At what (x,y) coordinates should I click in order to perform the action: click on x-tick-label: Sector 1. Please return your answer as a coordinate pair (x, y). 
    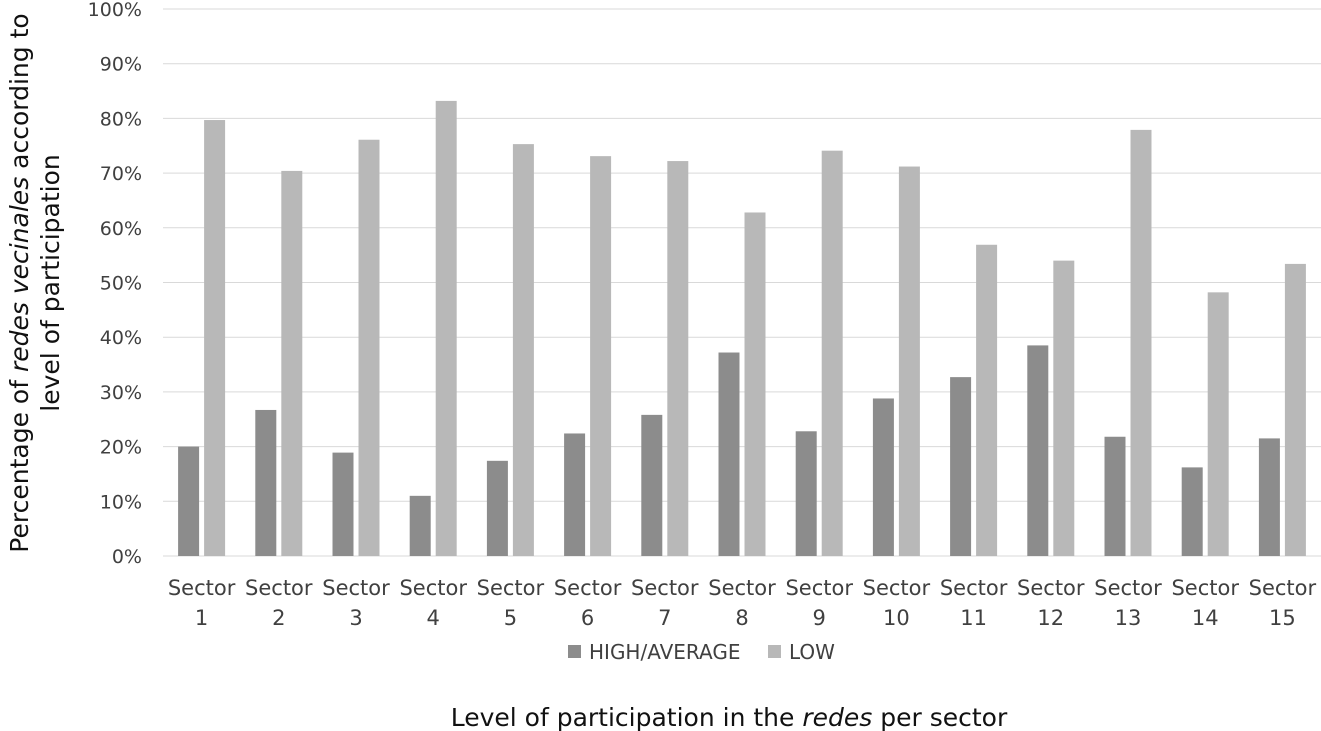
    Looking at the image, I should click on (202, 603).